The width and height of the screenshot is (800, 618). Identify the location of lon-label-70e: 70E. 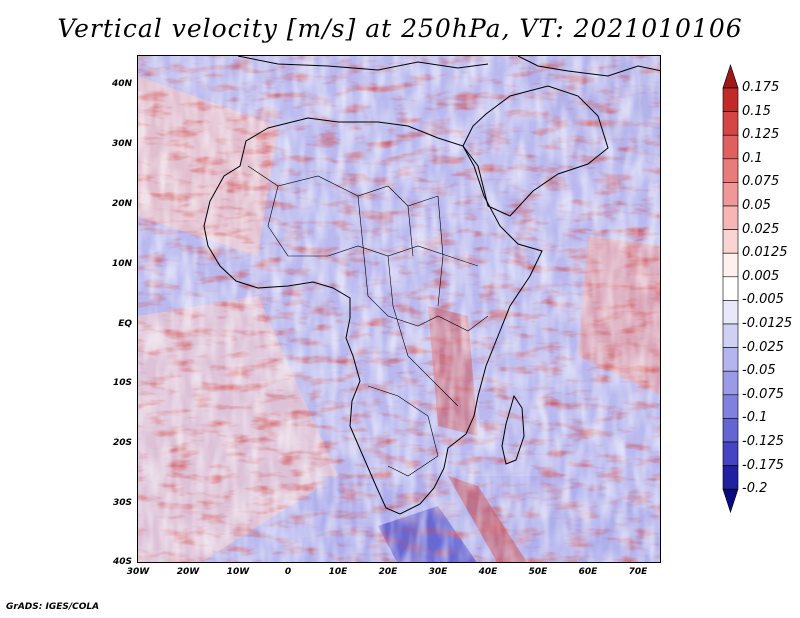
(638, 572).